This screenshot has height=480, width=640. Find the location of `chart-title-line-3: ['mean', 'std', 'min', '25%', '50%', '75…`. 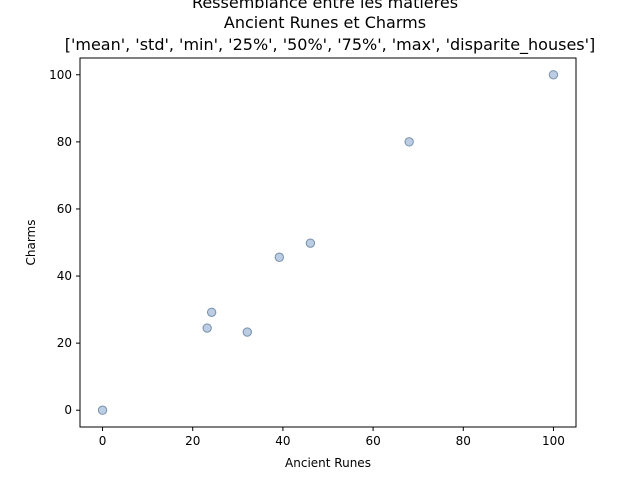

chart-title-line-3: ['mean', 'std', 'min', '25%', '50%', '75… is located at coordinates (330, 45).